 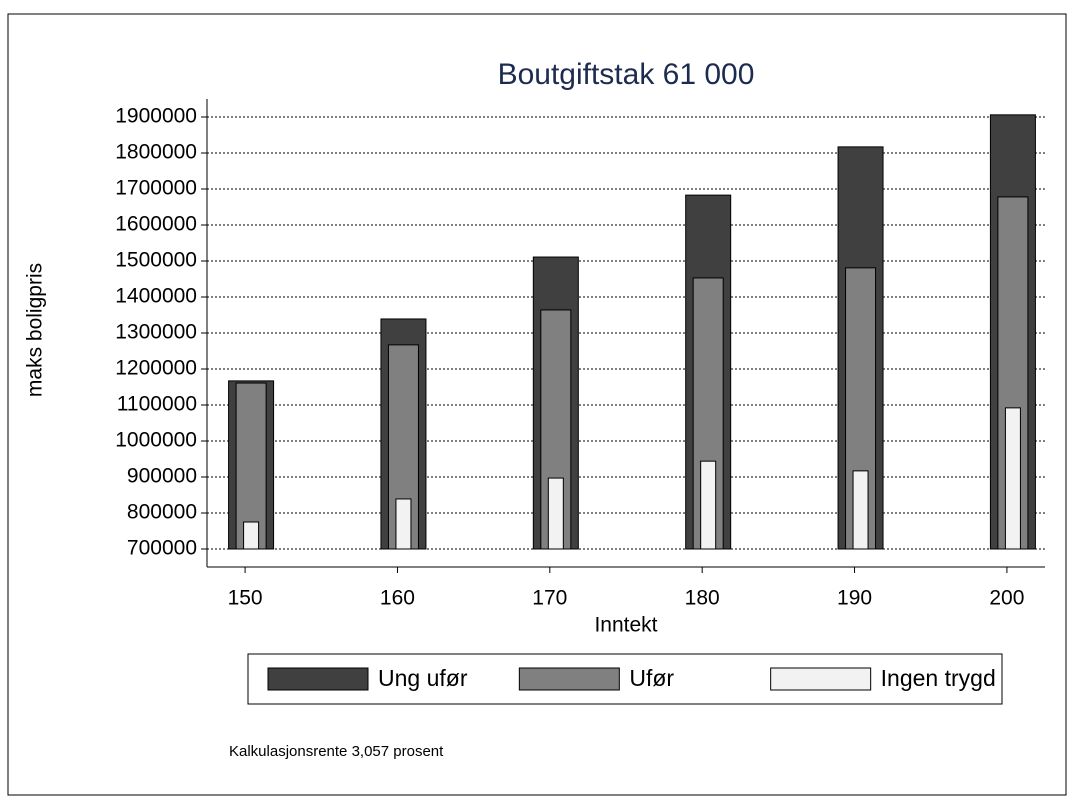 What do you see at coordinates (938, 678) in the screenshot?
I see `legend-label: Ingen trygd` at bounding box center [938, 678].